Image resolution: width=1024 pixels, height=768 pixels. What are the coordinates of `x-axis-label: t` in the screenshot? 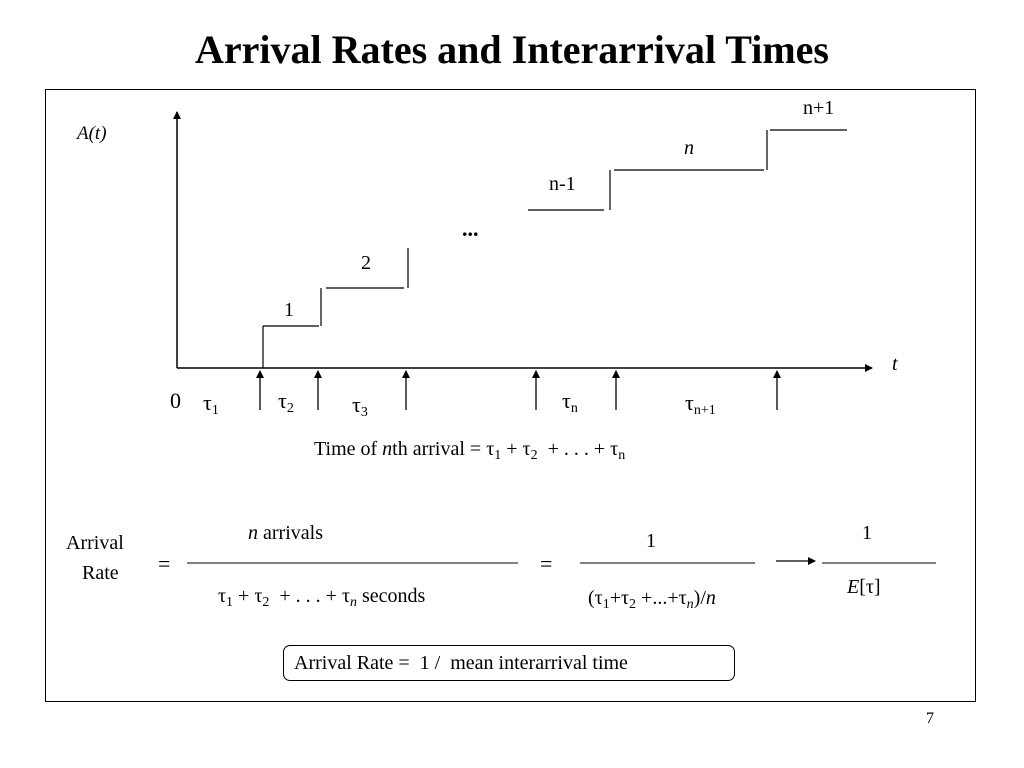 It's located at (895, 364).